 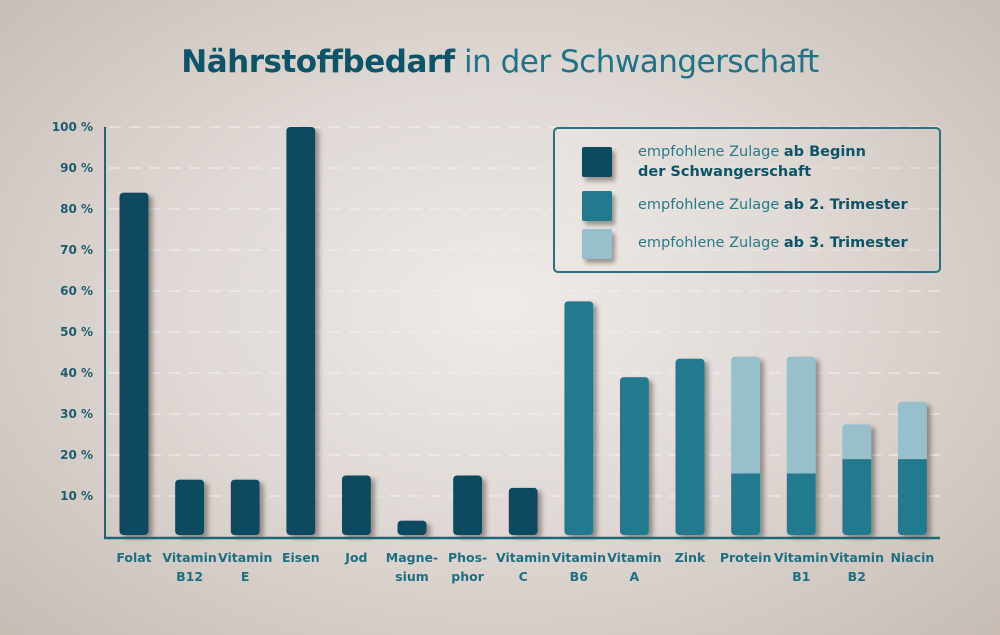 What do you see at coordinates (801, 567) in the screenshot?
I see `x-tick-label: Vitamin B1` at bounding box center [801, 567].